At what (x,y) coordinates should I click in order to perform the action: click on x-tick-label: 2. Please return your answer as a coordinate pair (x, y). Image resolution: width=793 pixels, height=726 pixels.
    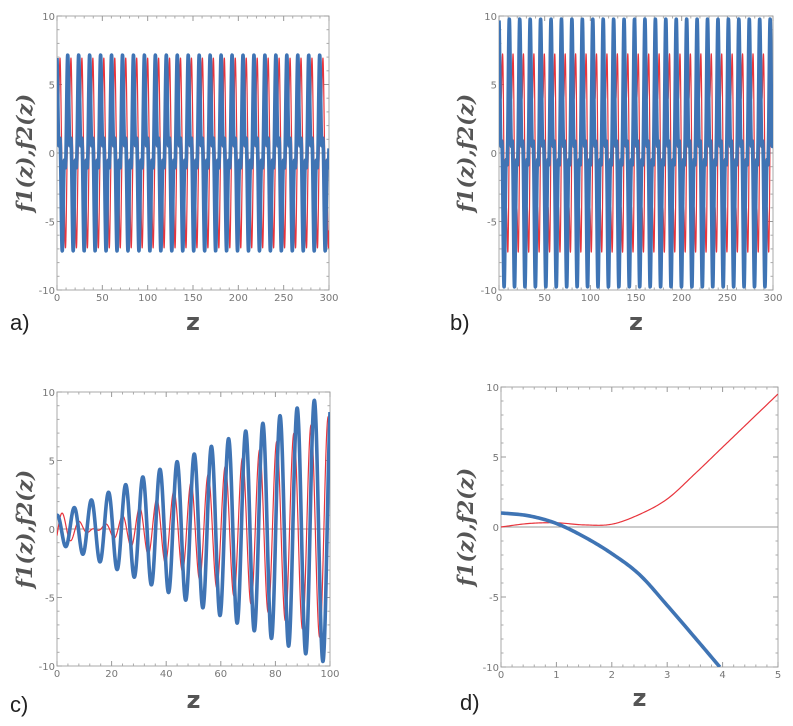
    Looking at the image, I should click on (612, 675).